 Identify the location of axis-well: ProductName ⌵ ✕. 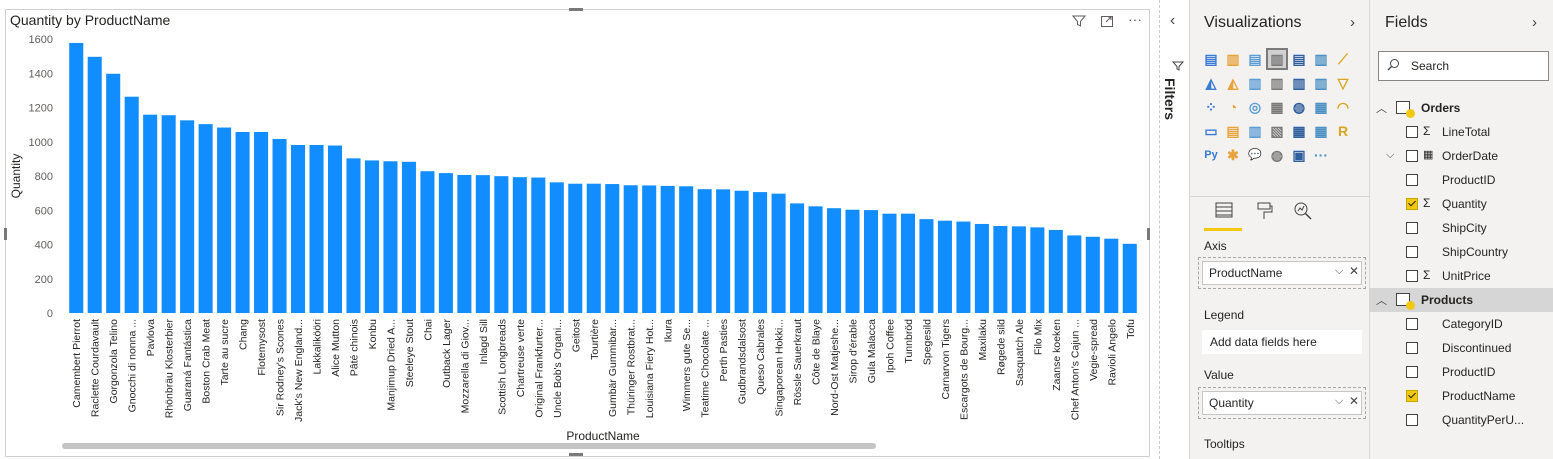
(1282, 273).